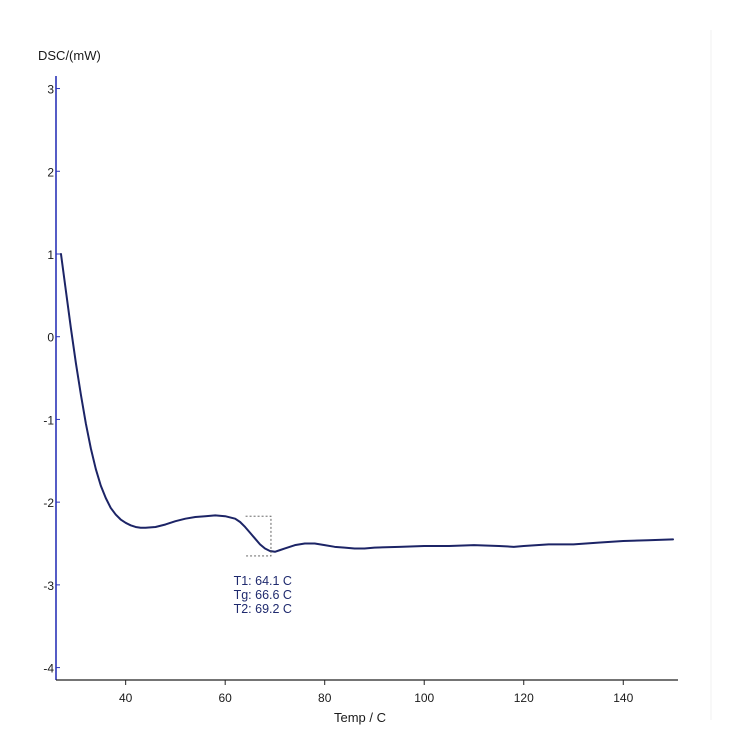 This screenshot has width=750, height=755. Describe the element at coordinates (623, 698) in the screenshot. I see `x-tick-label: 140` at that location.